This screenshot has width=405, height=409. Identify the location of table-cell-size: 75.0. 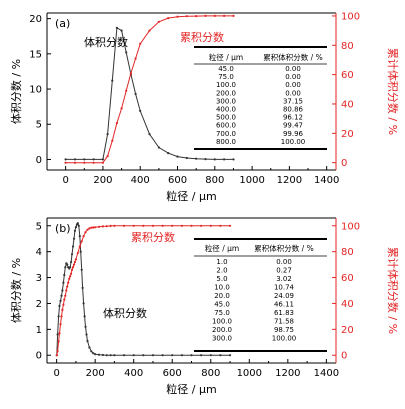
(226, 77).